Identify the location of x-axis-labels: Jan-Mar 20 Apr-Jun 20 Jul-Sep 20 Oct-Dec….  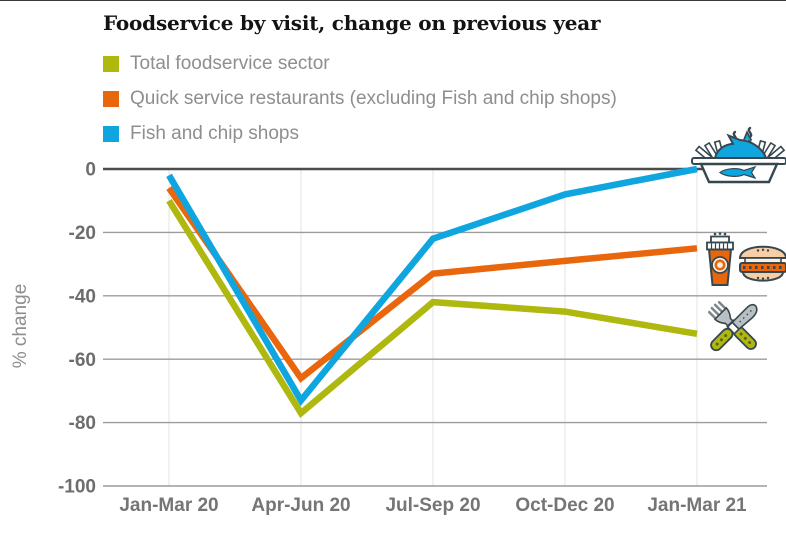
(433, 505).